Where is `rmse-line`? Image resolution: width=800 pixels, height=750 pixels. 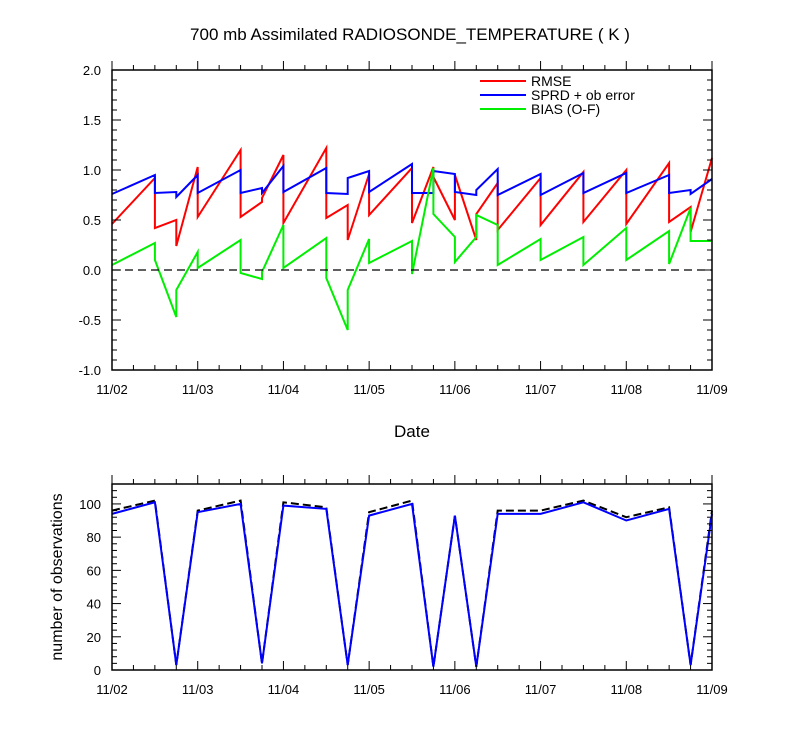
rmse-line is located at coordinates (412, 195).